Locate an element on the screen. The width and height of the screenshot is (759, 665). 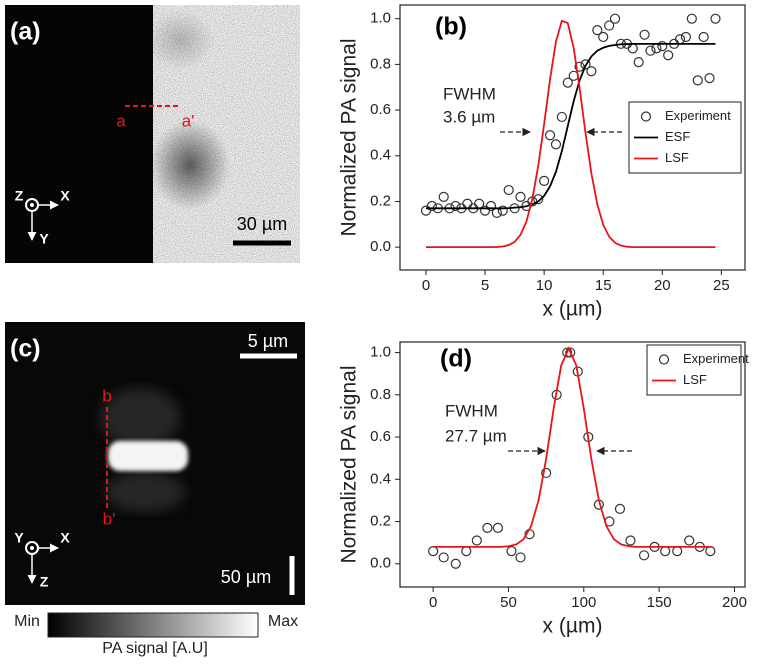
colorbar-gradient is located at coordinates (153, 625).